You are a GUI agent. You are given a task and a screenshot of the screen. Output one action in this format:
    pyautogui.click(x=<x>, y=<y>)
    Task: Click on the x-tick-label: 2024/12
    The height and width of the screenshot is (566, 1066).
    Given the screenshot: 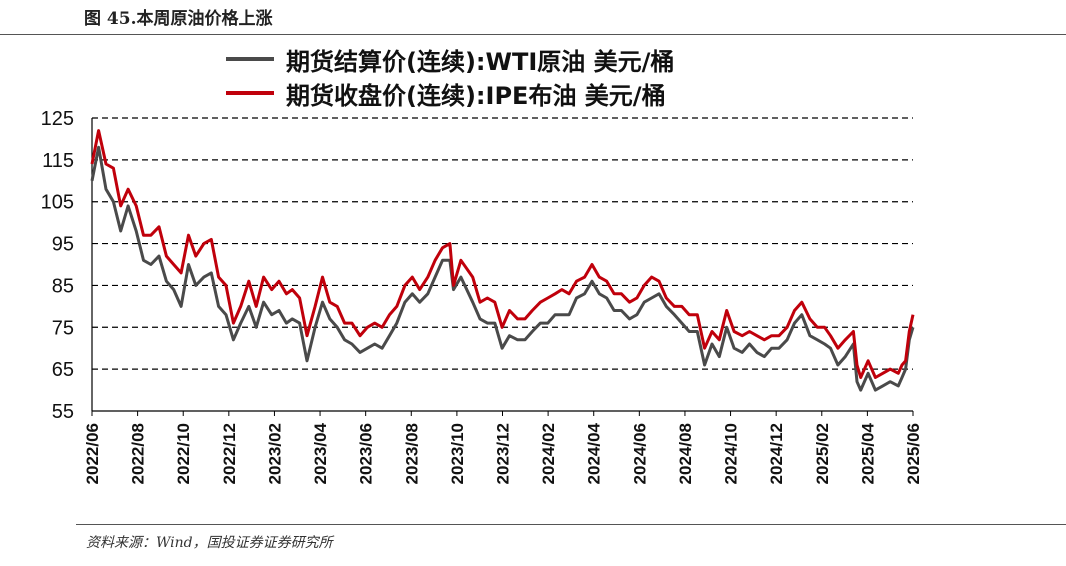 What is the action you would take?
    pyautogui.click(x=776, y=453)
    